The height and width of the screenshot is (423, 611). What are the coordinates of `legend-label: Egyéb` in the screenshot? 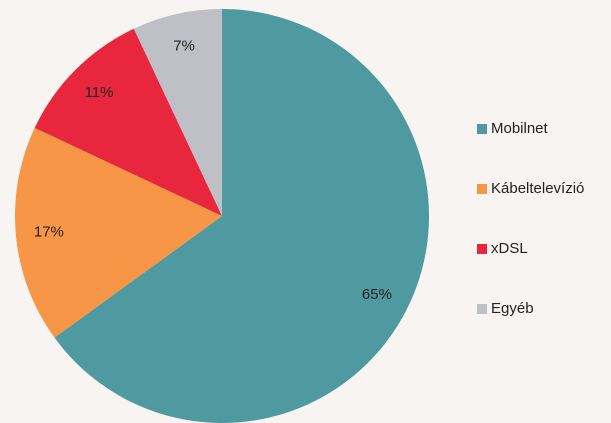 It's located at (512, 308).